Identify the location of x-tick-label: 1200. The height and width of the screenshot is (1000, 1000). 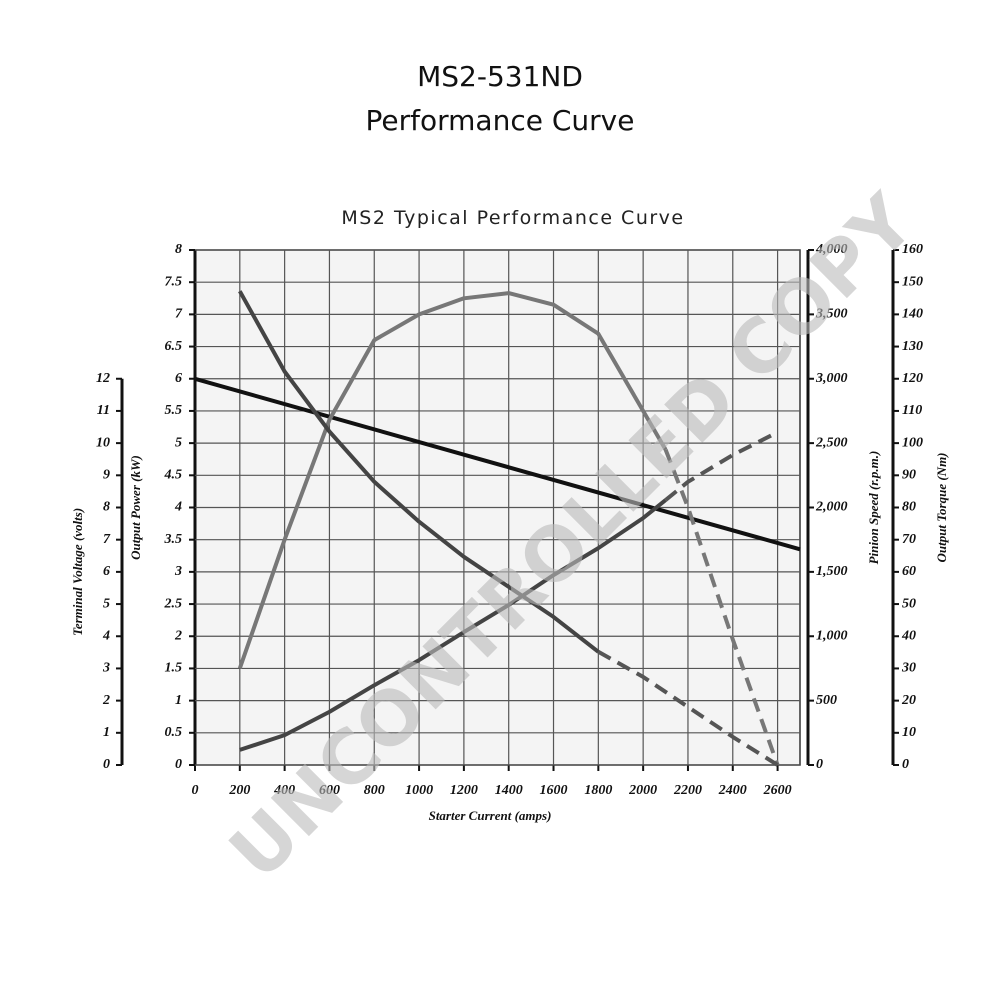
(464, 790).